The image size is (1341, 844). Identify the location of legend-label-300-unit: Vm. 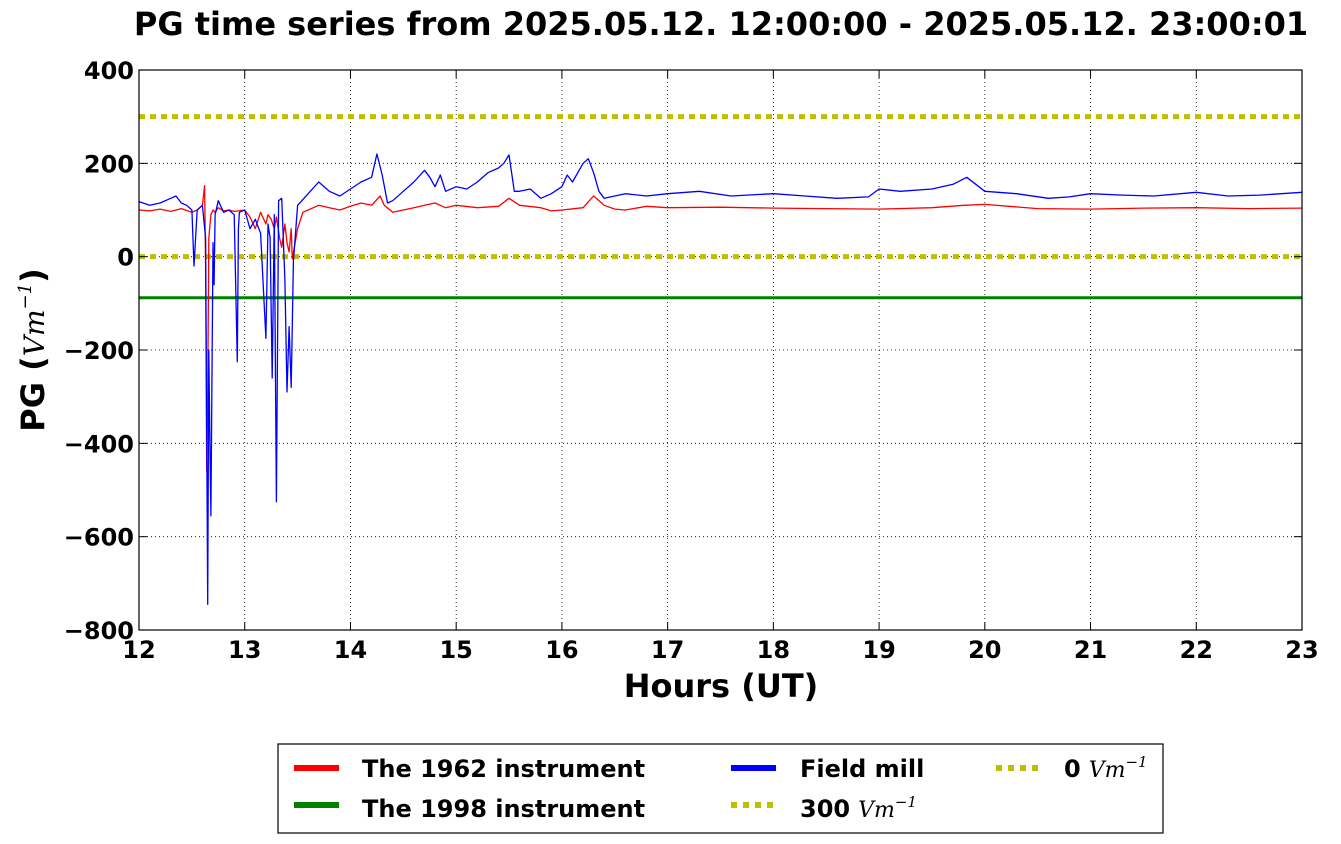
(876, 810).